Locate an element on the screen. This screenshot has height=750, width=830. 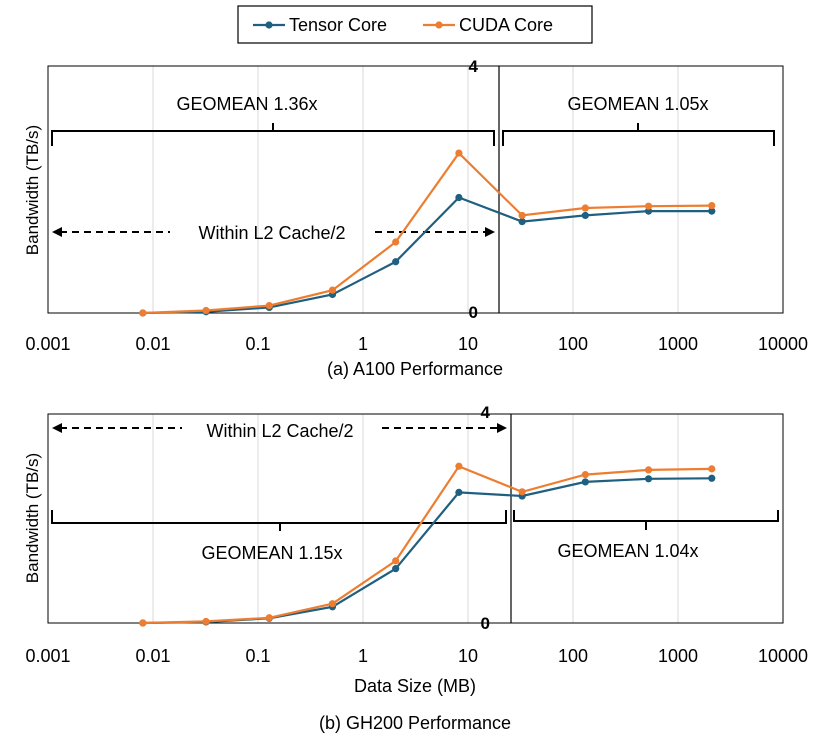
panel-b-xtick-label: 1 is located at coordinates (363, 656).